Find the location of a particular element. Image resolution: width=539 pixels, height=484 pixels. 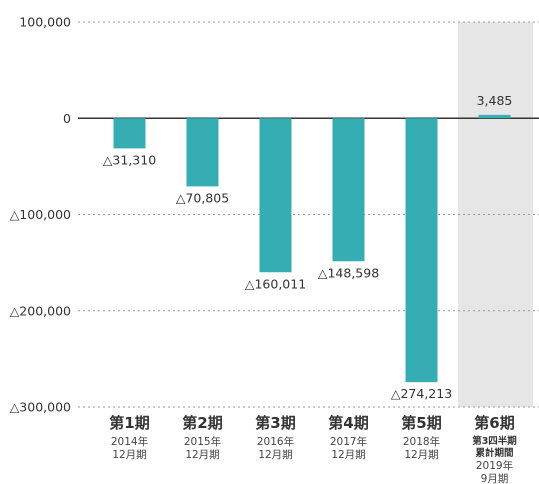

data-label: △274,213 is located at coordinates (421, 393).